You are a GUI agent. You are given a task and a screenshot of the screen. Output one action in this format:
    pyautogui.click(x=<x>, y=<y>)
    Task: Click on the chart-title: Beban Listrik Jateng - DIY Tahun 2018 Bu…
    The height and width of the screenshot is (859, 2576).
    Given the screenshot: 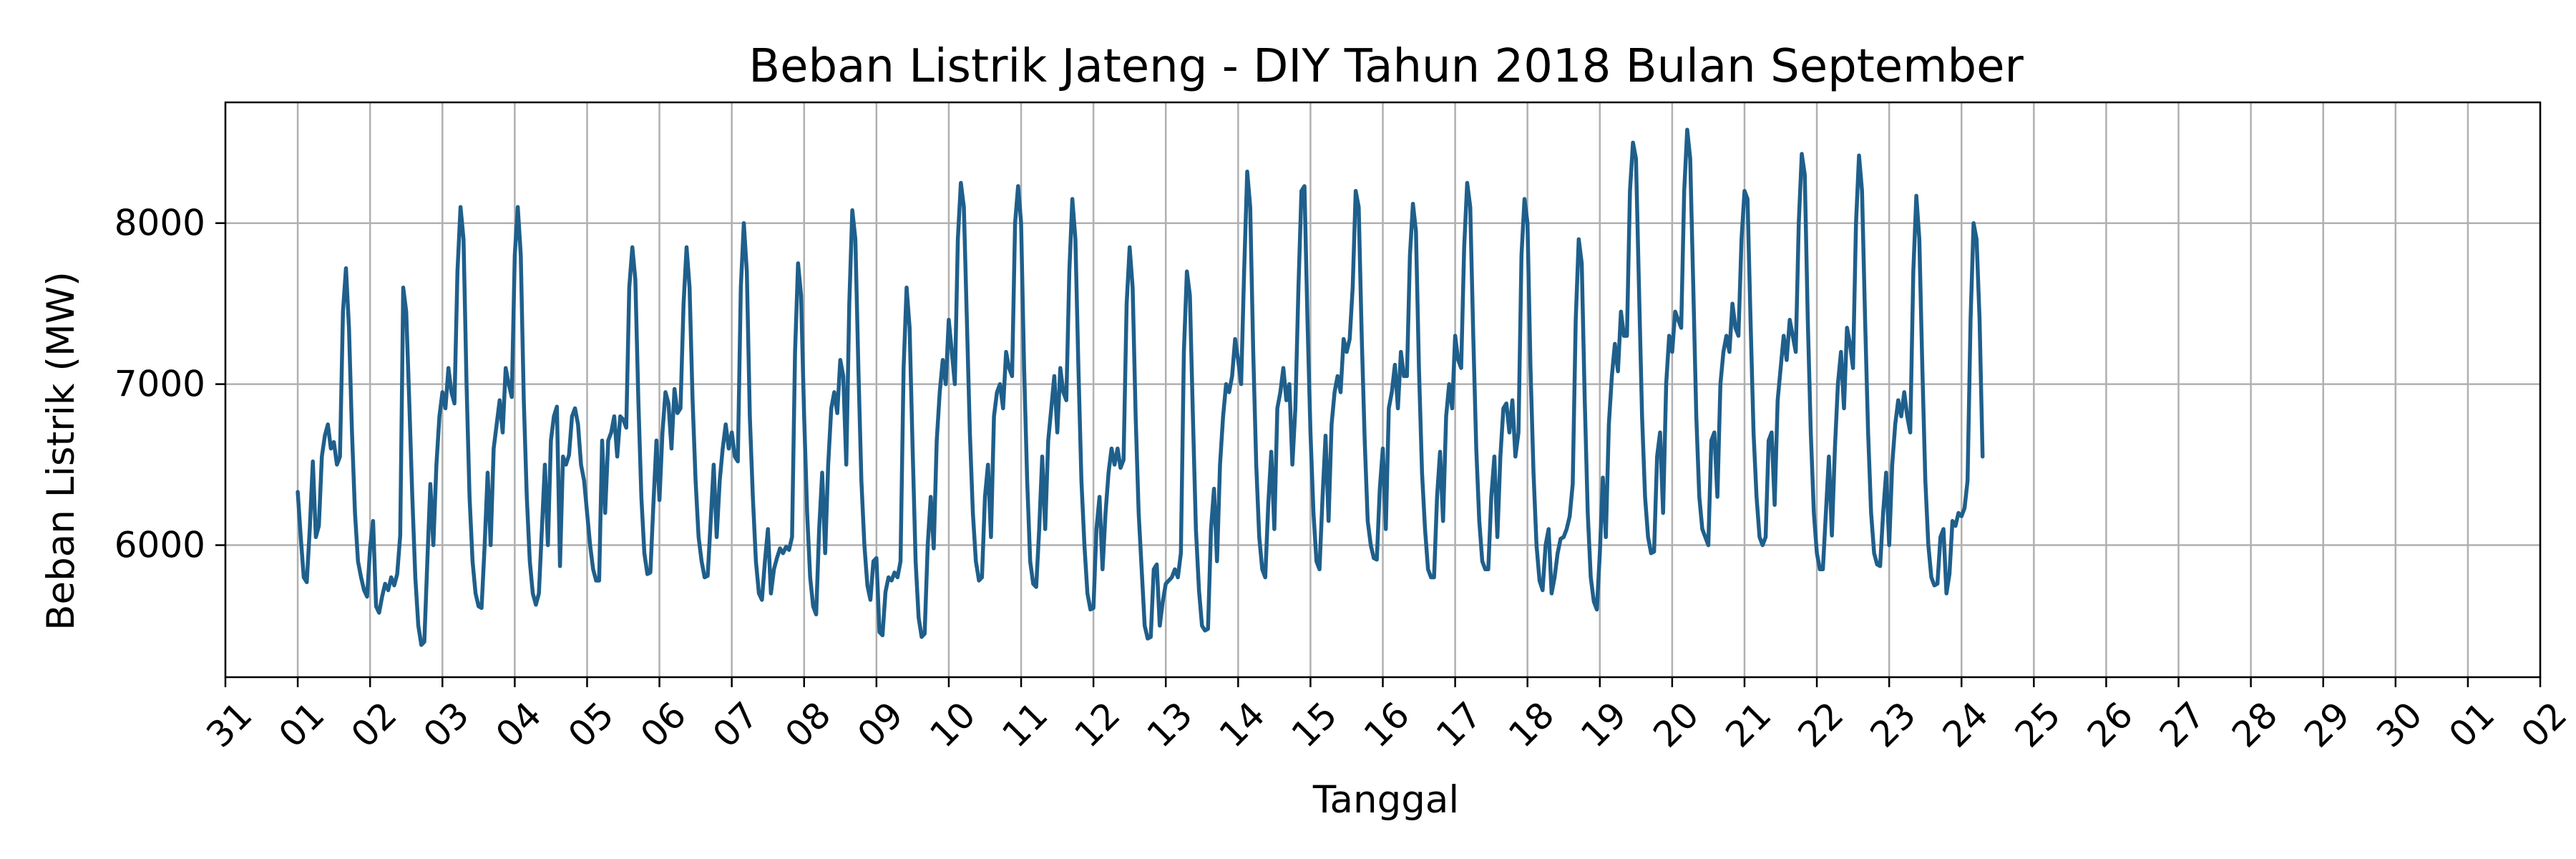 What is the action you would take?
    pyautogui.click(x=1386, y=66)
    